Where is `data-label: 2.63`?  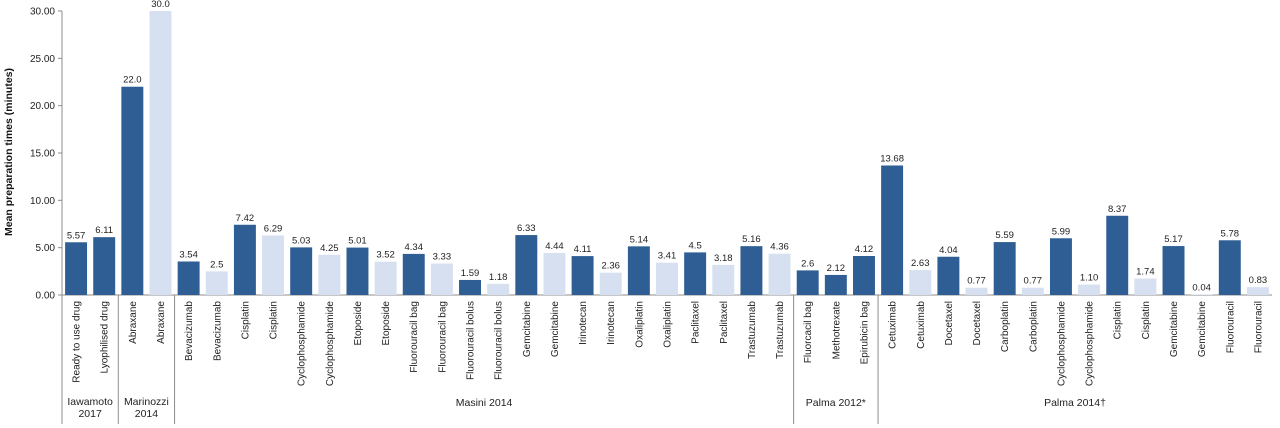 data-label: 2.63 is located at coordinates (920, 263).